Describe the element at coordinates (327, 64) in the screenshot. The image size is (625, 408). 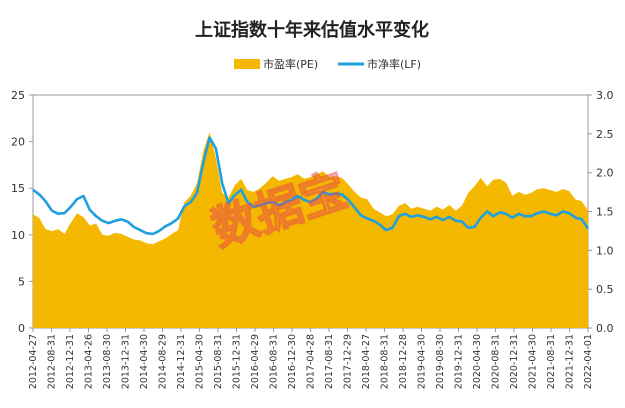
I see `legend: 市盈率(PE) 市净率(LF)` at that location.